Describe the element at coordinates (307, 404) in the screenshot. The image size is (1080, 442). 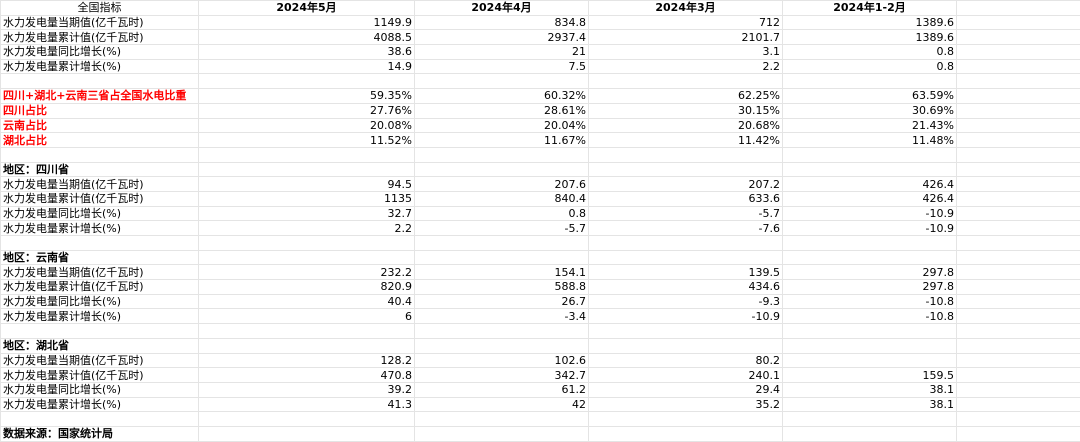
I see `value-cell: 41.3` at that location.